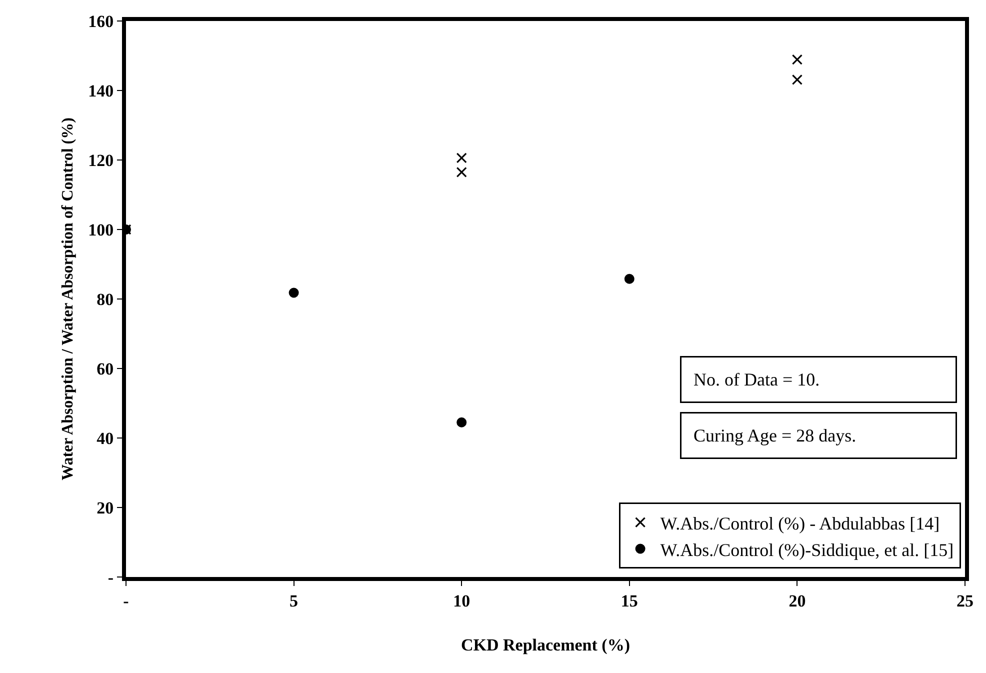 Image resolution: width=986 pixels, height=673 pixels. I want to click on y-tick-label: 140, so click(101, 90).